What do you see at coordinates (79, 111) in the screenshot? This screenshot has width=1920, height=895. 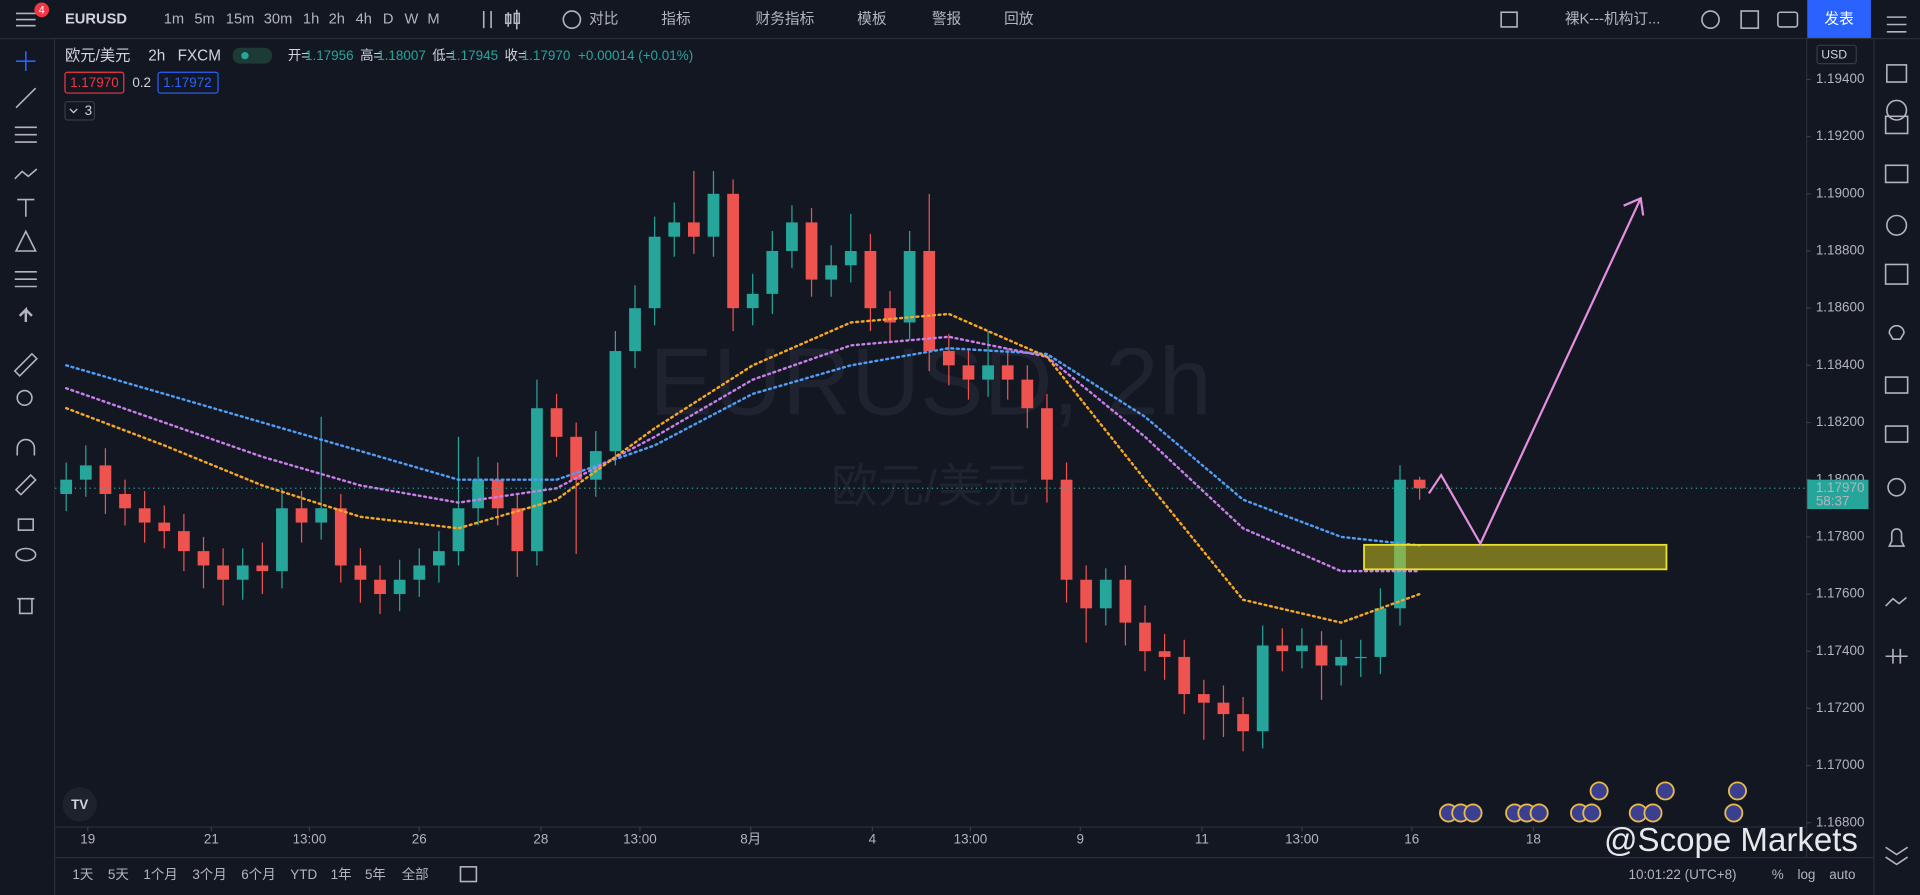 I see `collapse-box` at bounding box center [79, 111].